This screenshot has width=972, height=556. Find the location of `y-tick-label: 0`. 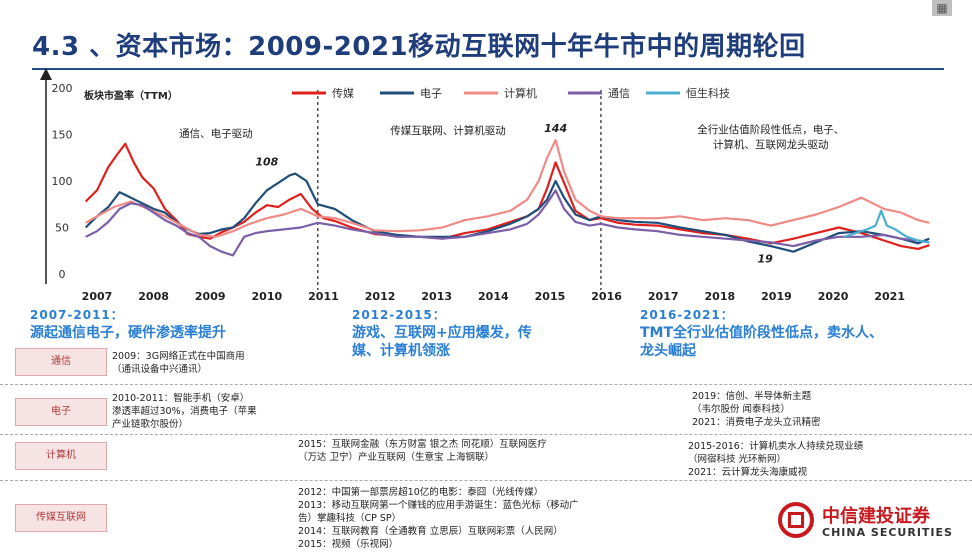

y-tick-label: 0 is located at coordinates (62, 274).